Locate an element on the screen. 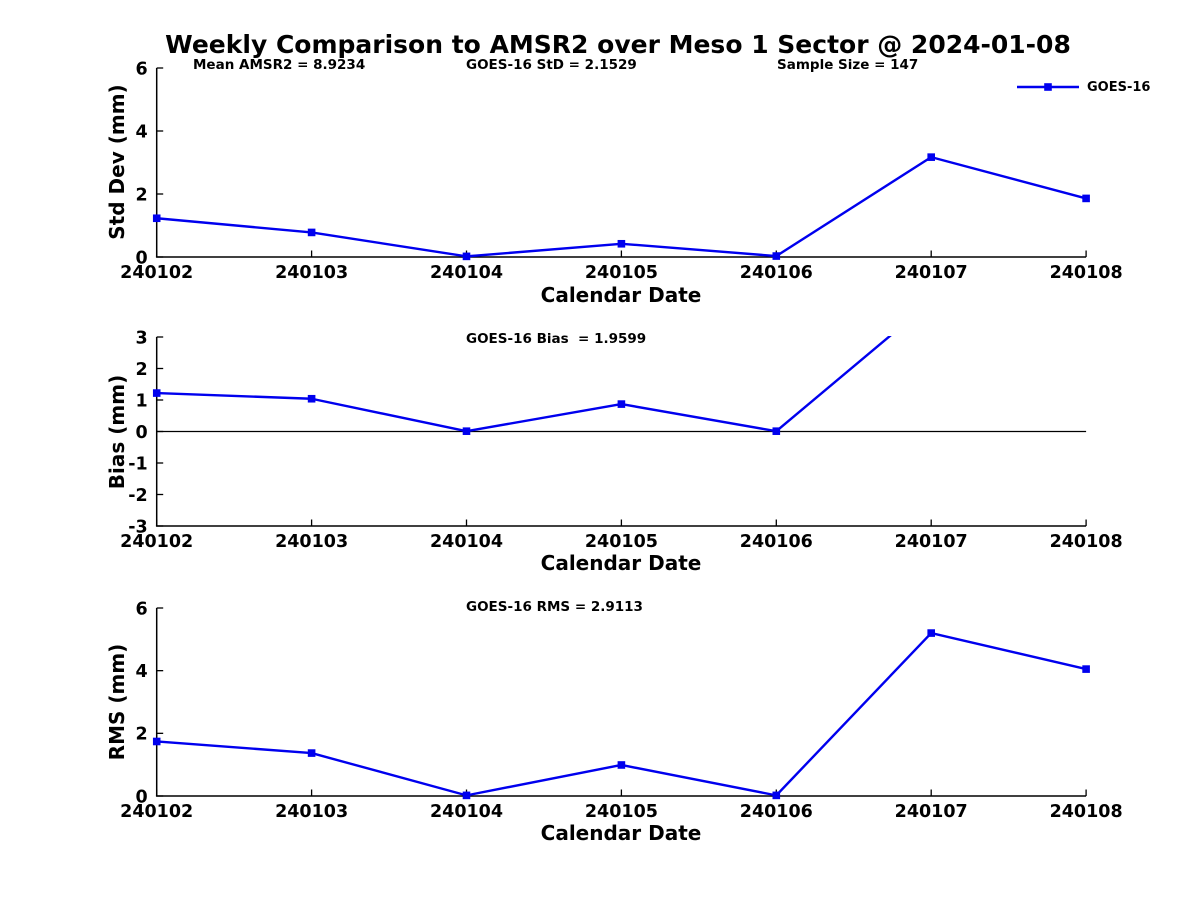  stat-annotation: GOES-16 StD = 2.1529 is located at coordinates (551, 65).